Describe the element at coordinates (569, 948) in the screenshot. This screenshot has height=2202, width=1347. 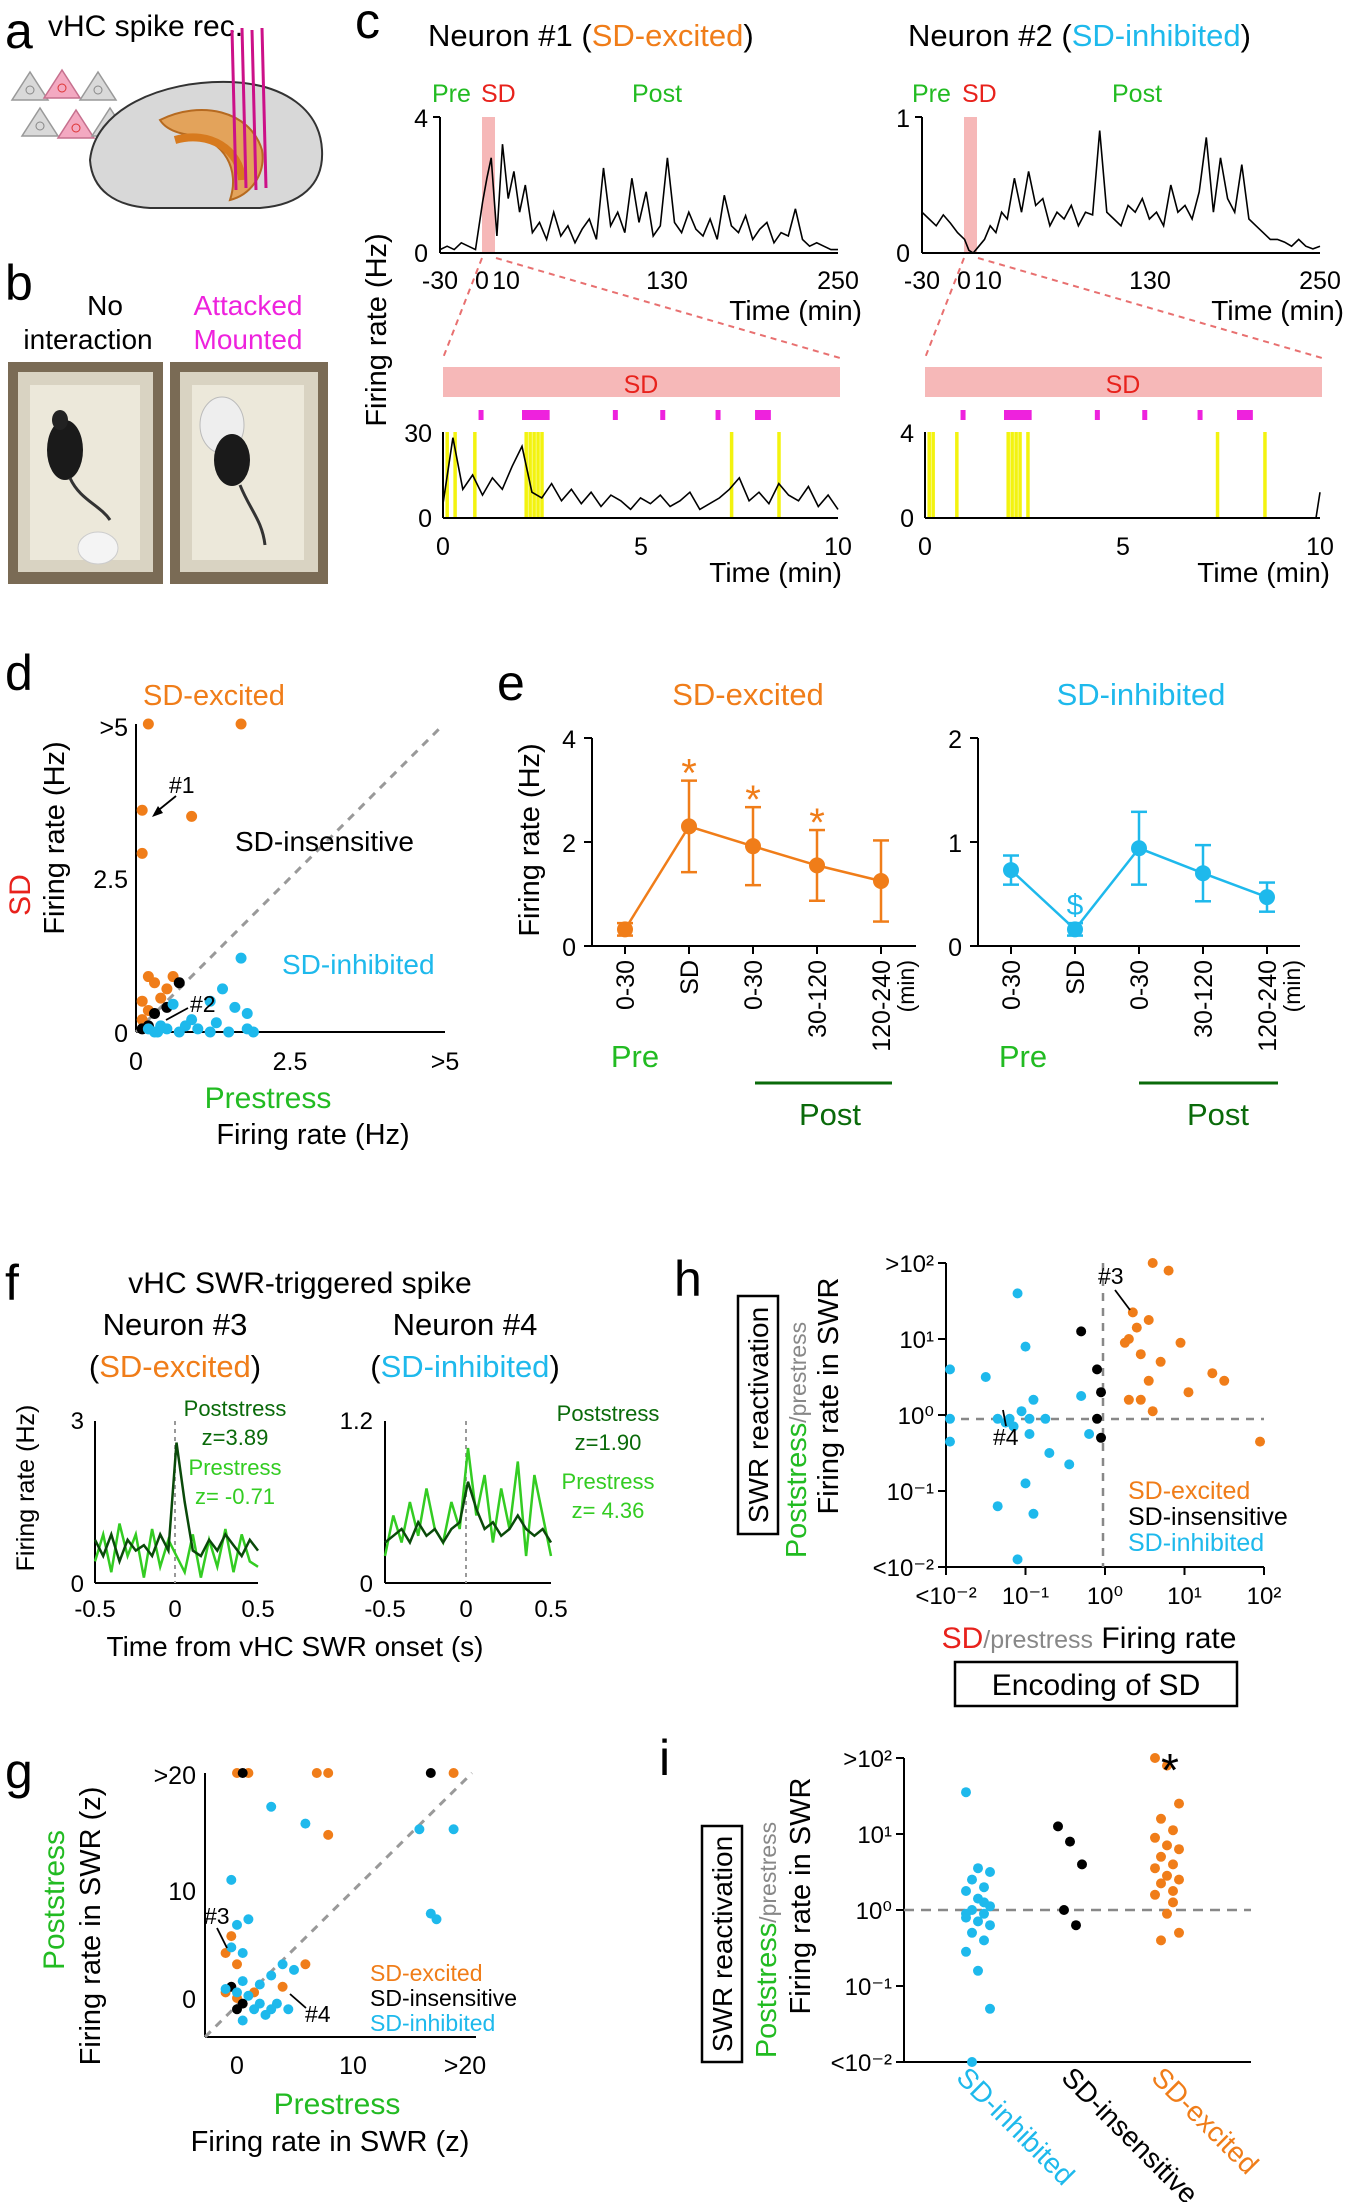
I see `panel-e-excited-ytick-0: 0` at that location.